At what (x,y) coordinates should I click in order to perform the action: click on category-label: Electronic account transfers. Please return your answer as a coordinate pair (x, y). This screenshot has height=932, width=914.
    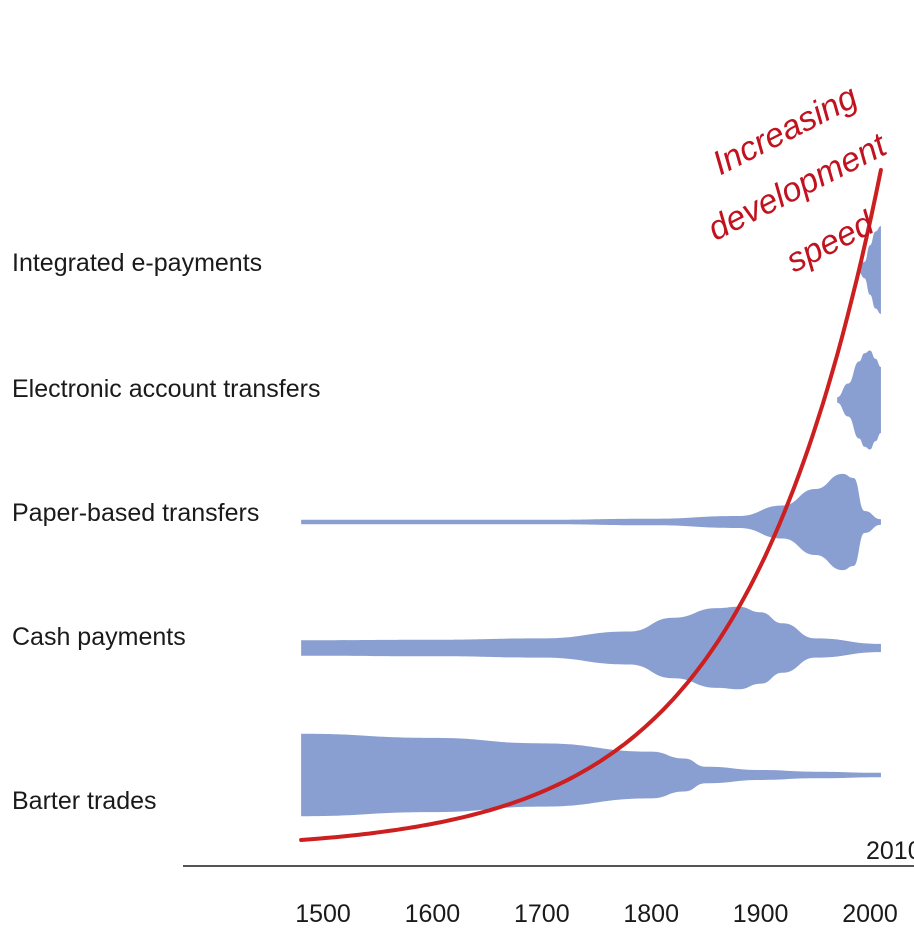
    Looking at the image, I should click on (166, 389).